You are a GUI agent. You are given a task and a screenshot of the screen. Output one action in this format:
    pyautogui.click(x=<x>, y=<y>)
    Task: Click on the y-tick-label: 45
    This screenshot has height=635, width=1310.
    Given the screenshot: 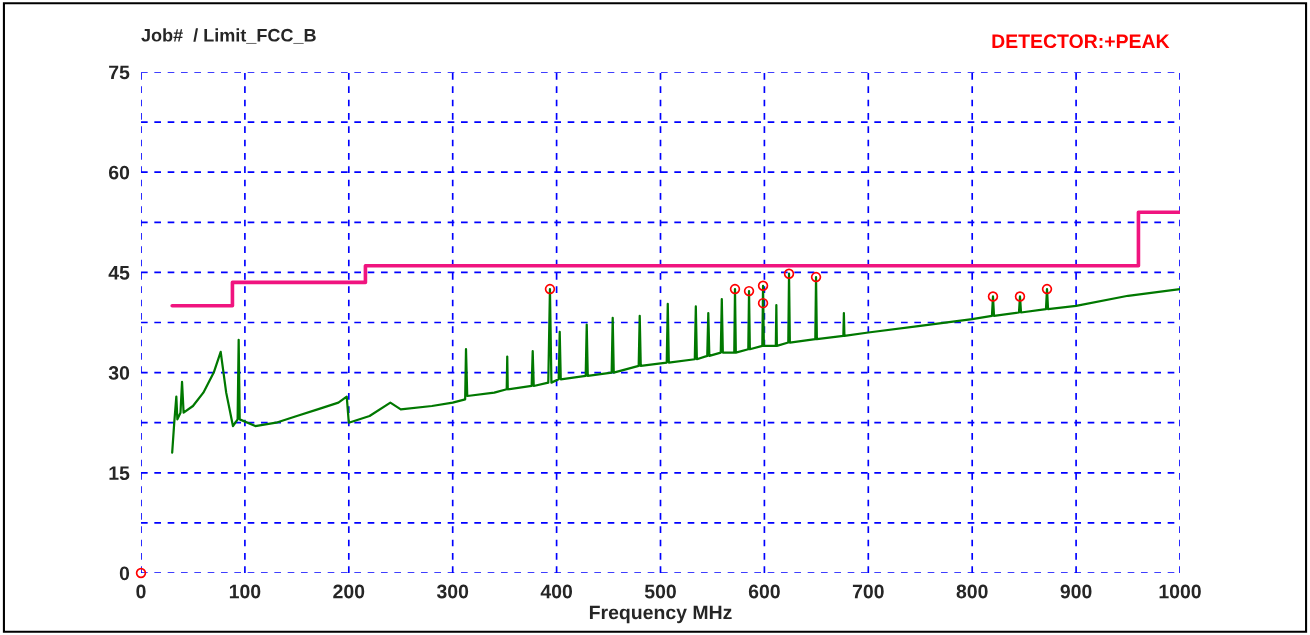 What is the action you would take?
    pyautogui.click(x=119, y=273)
    